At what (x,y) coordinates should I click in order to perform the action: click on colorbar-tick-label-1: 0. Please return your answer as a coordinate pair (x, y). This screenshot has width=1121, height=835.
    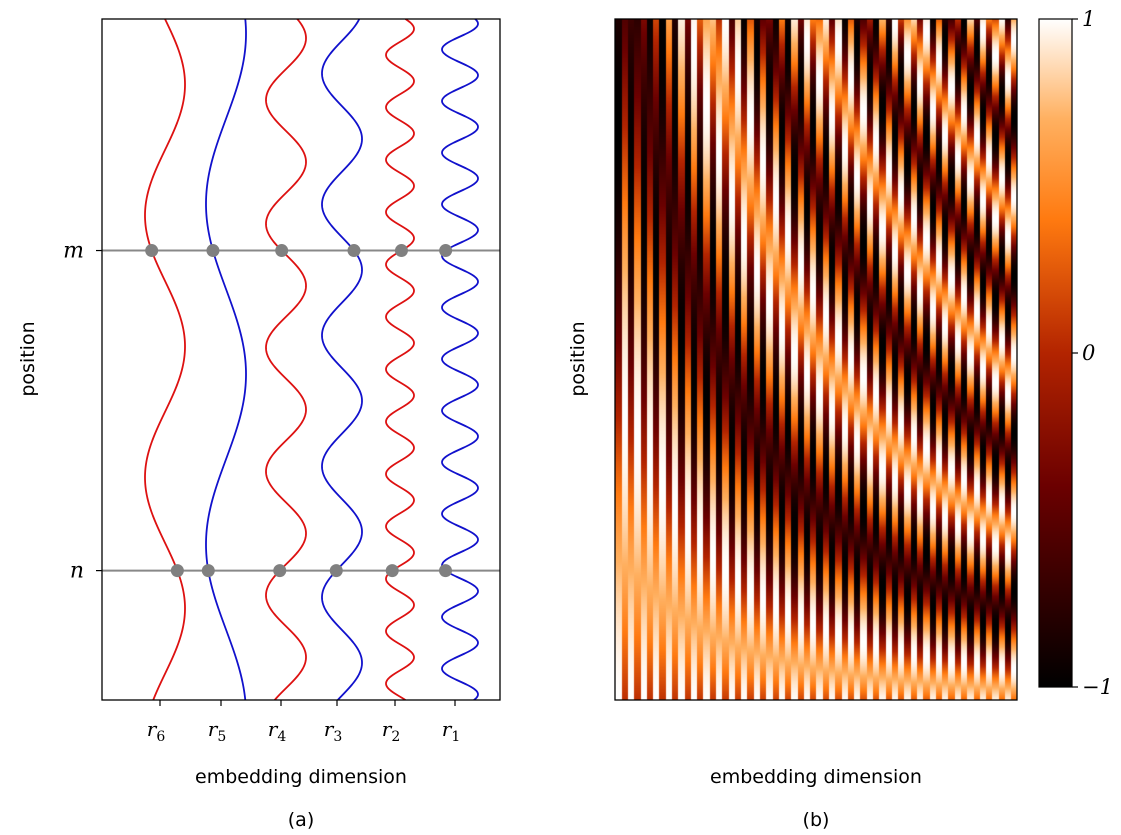
    Looking at the image, I should click on (1088, 353).